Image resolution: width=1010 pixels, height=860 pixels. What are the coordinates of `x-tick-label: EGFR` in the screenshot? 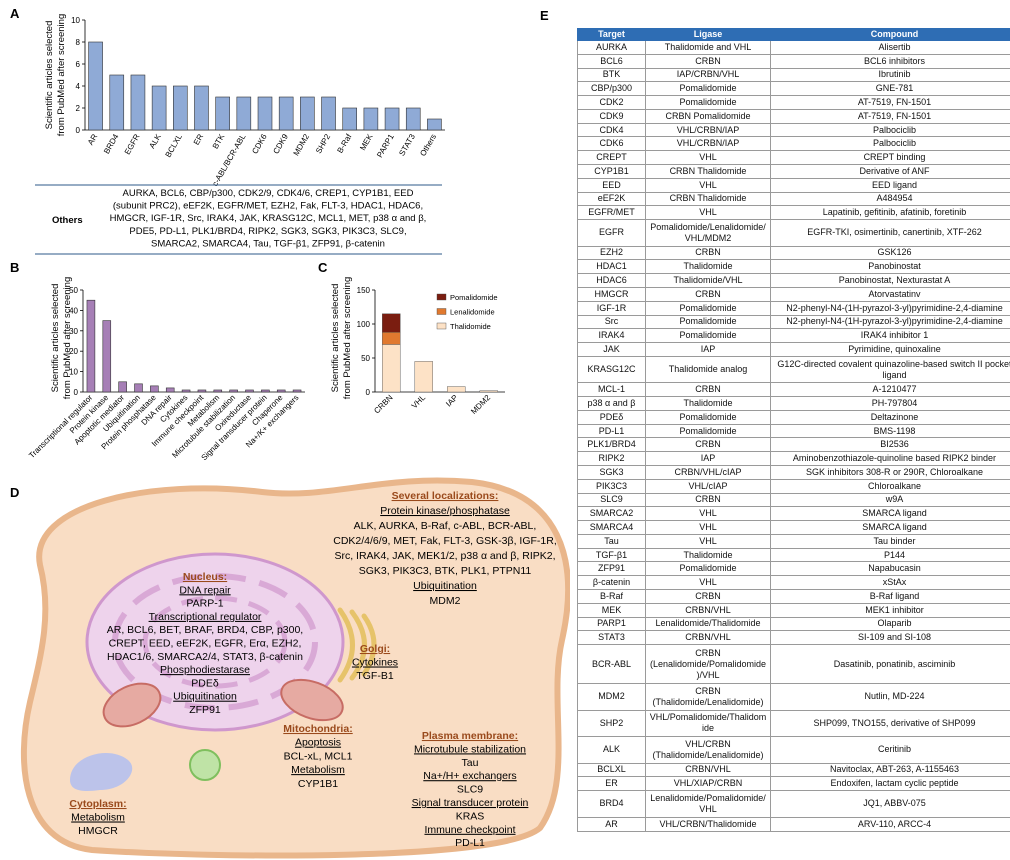 It's located at (132, 144).